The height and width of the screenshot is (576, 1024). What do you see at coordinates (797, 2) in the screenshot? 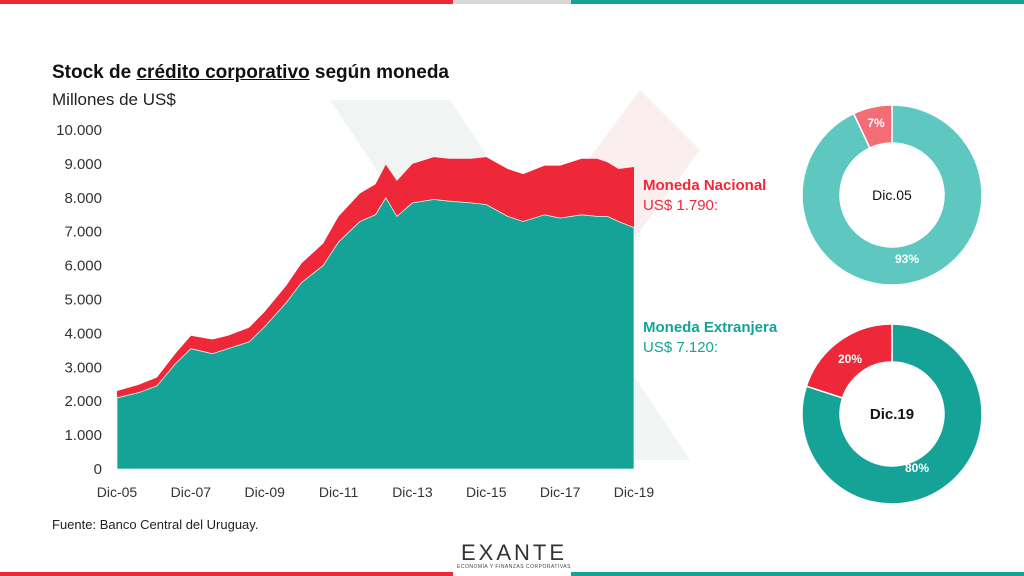
I see `top-bar-teal` at bounding box center [797, 2].